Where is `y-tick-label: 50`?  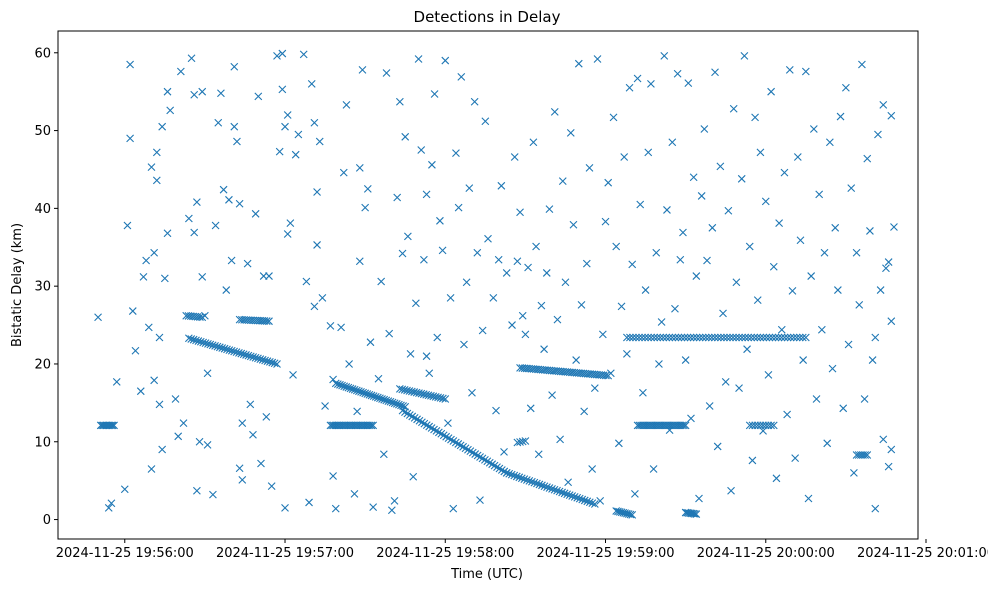
y-tick-label: 50 is located at coordinates (42, 131).